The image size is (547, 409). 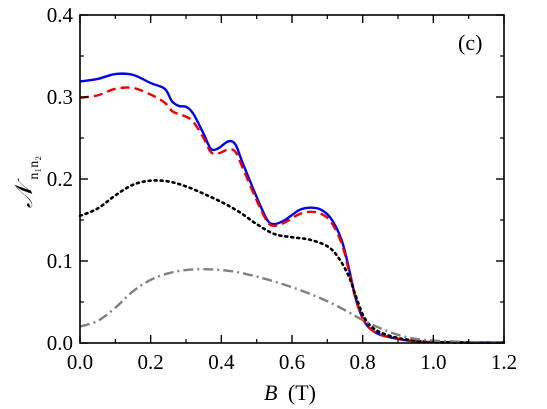 What do you see at coordinates (302, 392) in the screenshot?
I see `x-axis-unit: (T)` at bounding box center [302, 392].